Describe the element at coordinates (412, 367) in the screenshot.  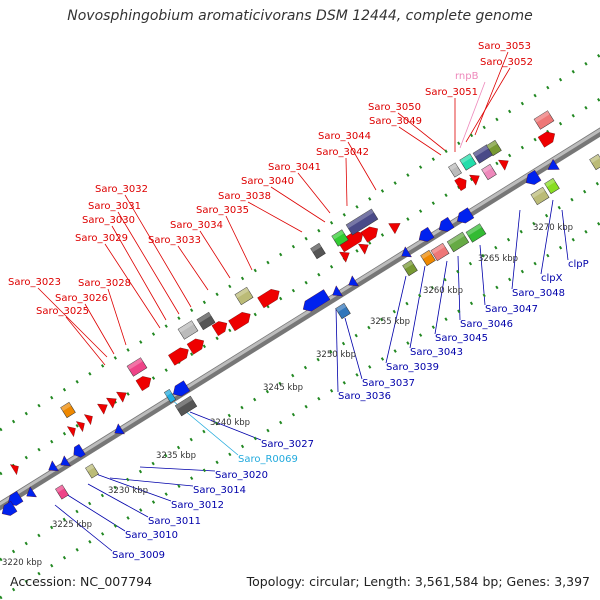
I see `gene-label-saro-3039: Saro_3039` at that location.